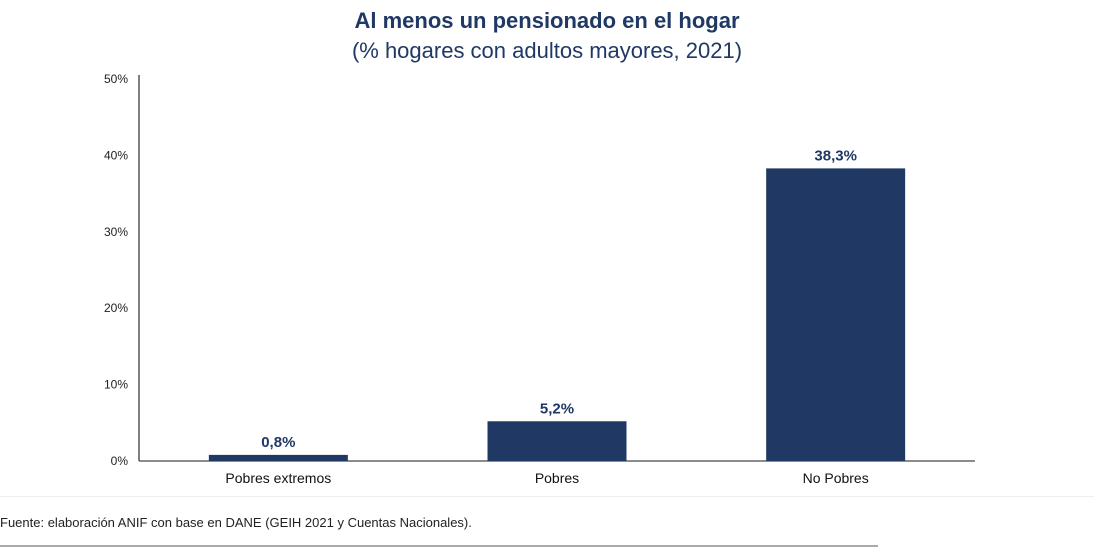 The image size is (1094, 548). I want to click on footer-rule, so click(439, 546).